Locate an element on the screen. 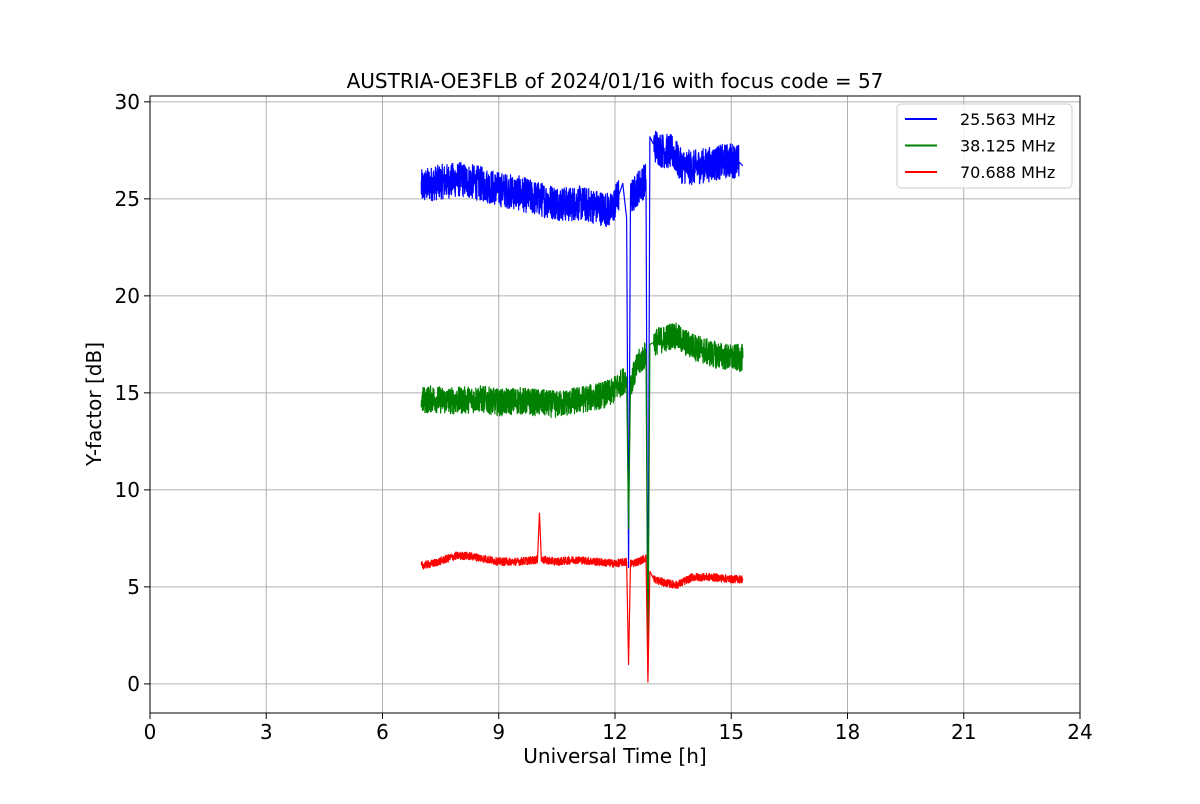 Image resolution: width=1200 pixels, height=804 pixels. x-tick-label: 9 is located at coordinates (498, 732).